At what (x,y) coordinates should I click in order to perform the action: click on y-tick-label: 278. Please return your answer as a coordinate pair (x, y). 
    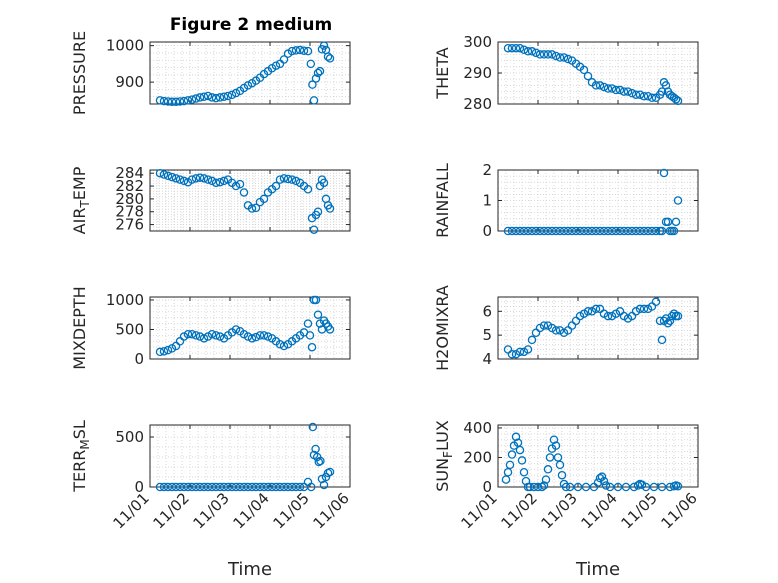
    Looking at the image, I should click on (129, 212).